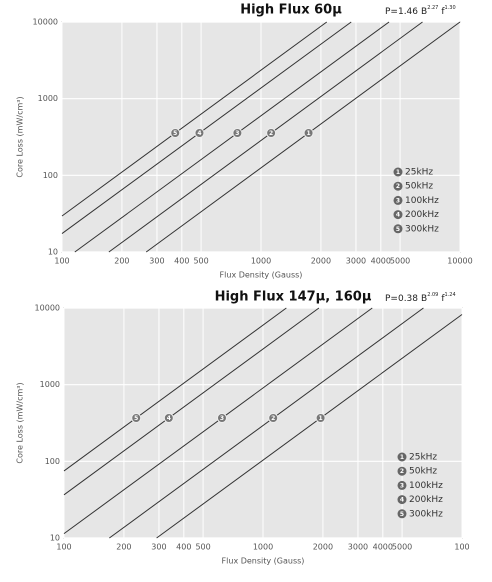  I want to click on loss-line, so click(175, 389).